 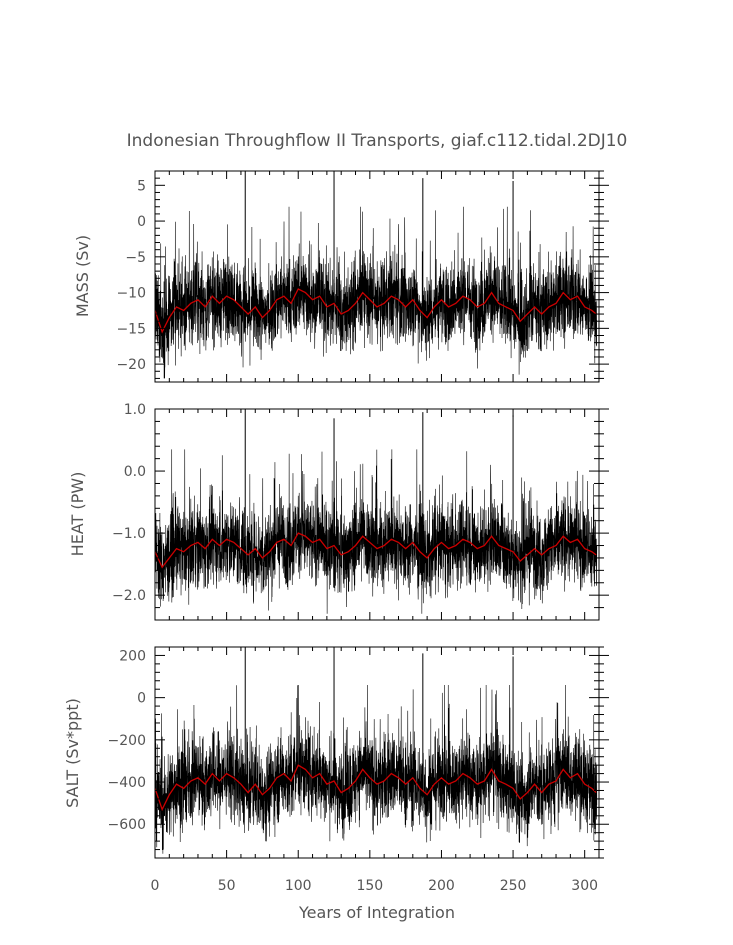 I want to click on heat-ytick-label: 1.0, so click(x=135, y=410).